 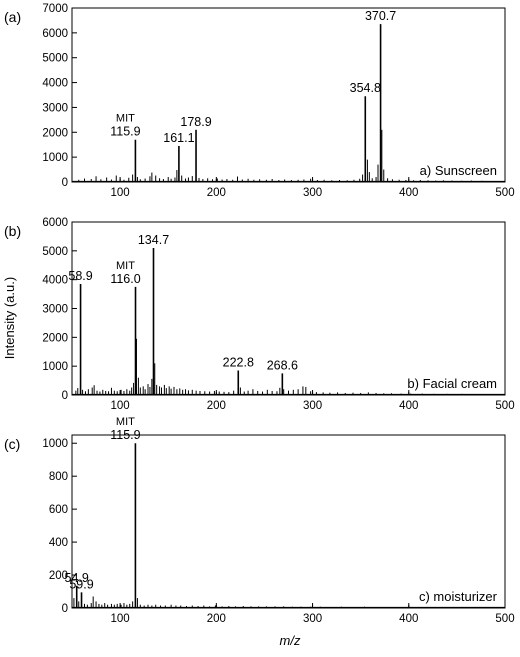 What do you see at coordinates (290, 640) in the screenshot?
I see `x-axis-title: m/z` at bounding box center [290, 640].